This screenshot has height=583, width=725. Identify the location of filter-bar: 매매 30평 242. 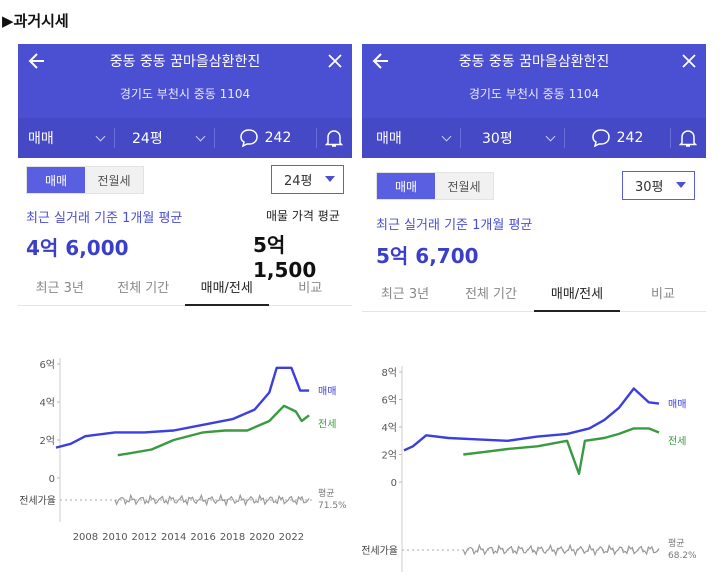
(534, 138).